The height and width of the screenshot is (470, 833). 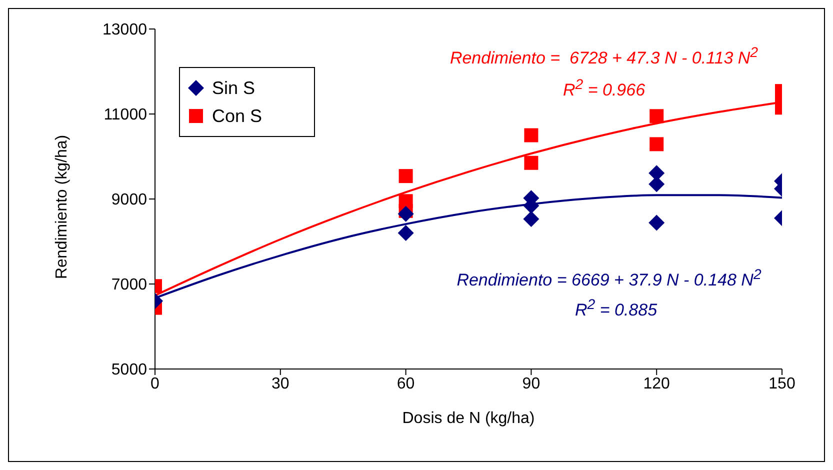 What do you see at coordinates (129, 285) in the screenshot?
I see `y-tick-label: 7000` at bounding box center [129, 285].